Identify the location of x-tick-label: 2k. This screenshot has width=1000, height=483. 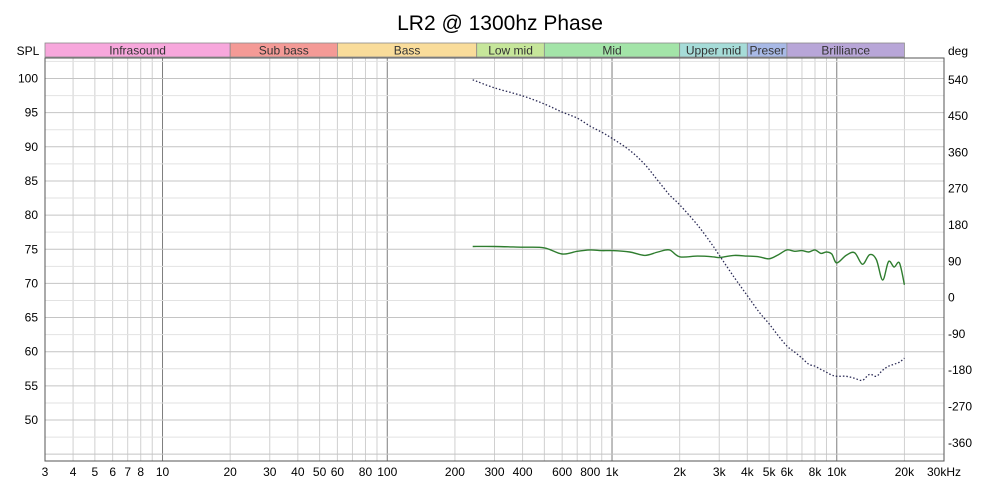
(680, 472).